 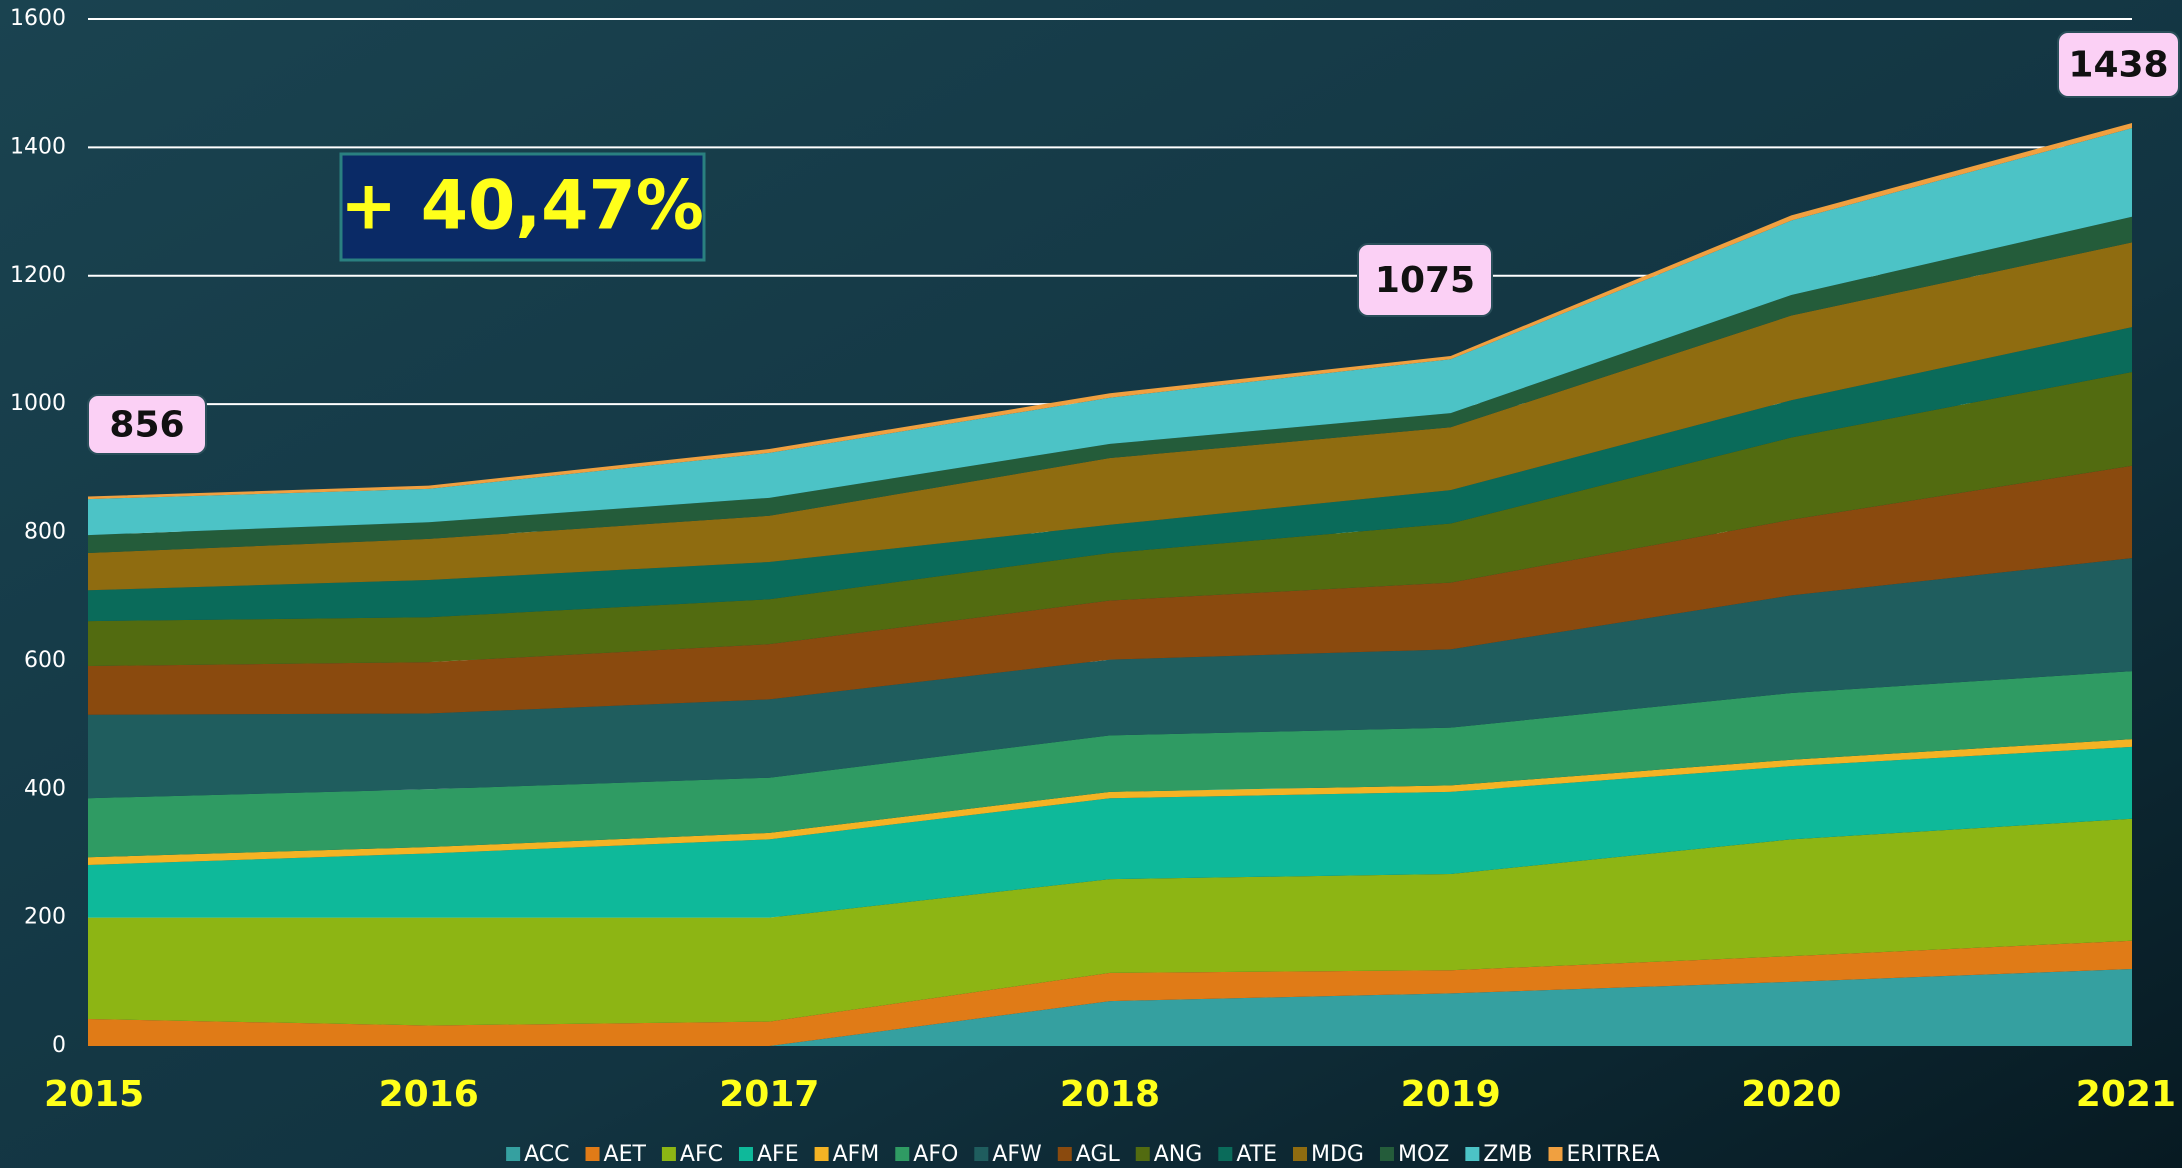 What do you see at coordinates (1098, 1154) in the screenshot?
I see `legend-label: AGL` at bounding box center [1098, 1154].